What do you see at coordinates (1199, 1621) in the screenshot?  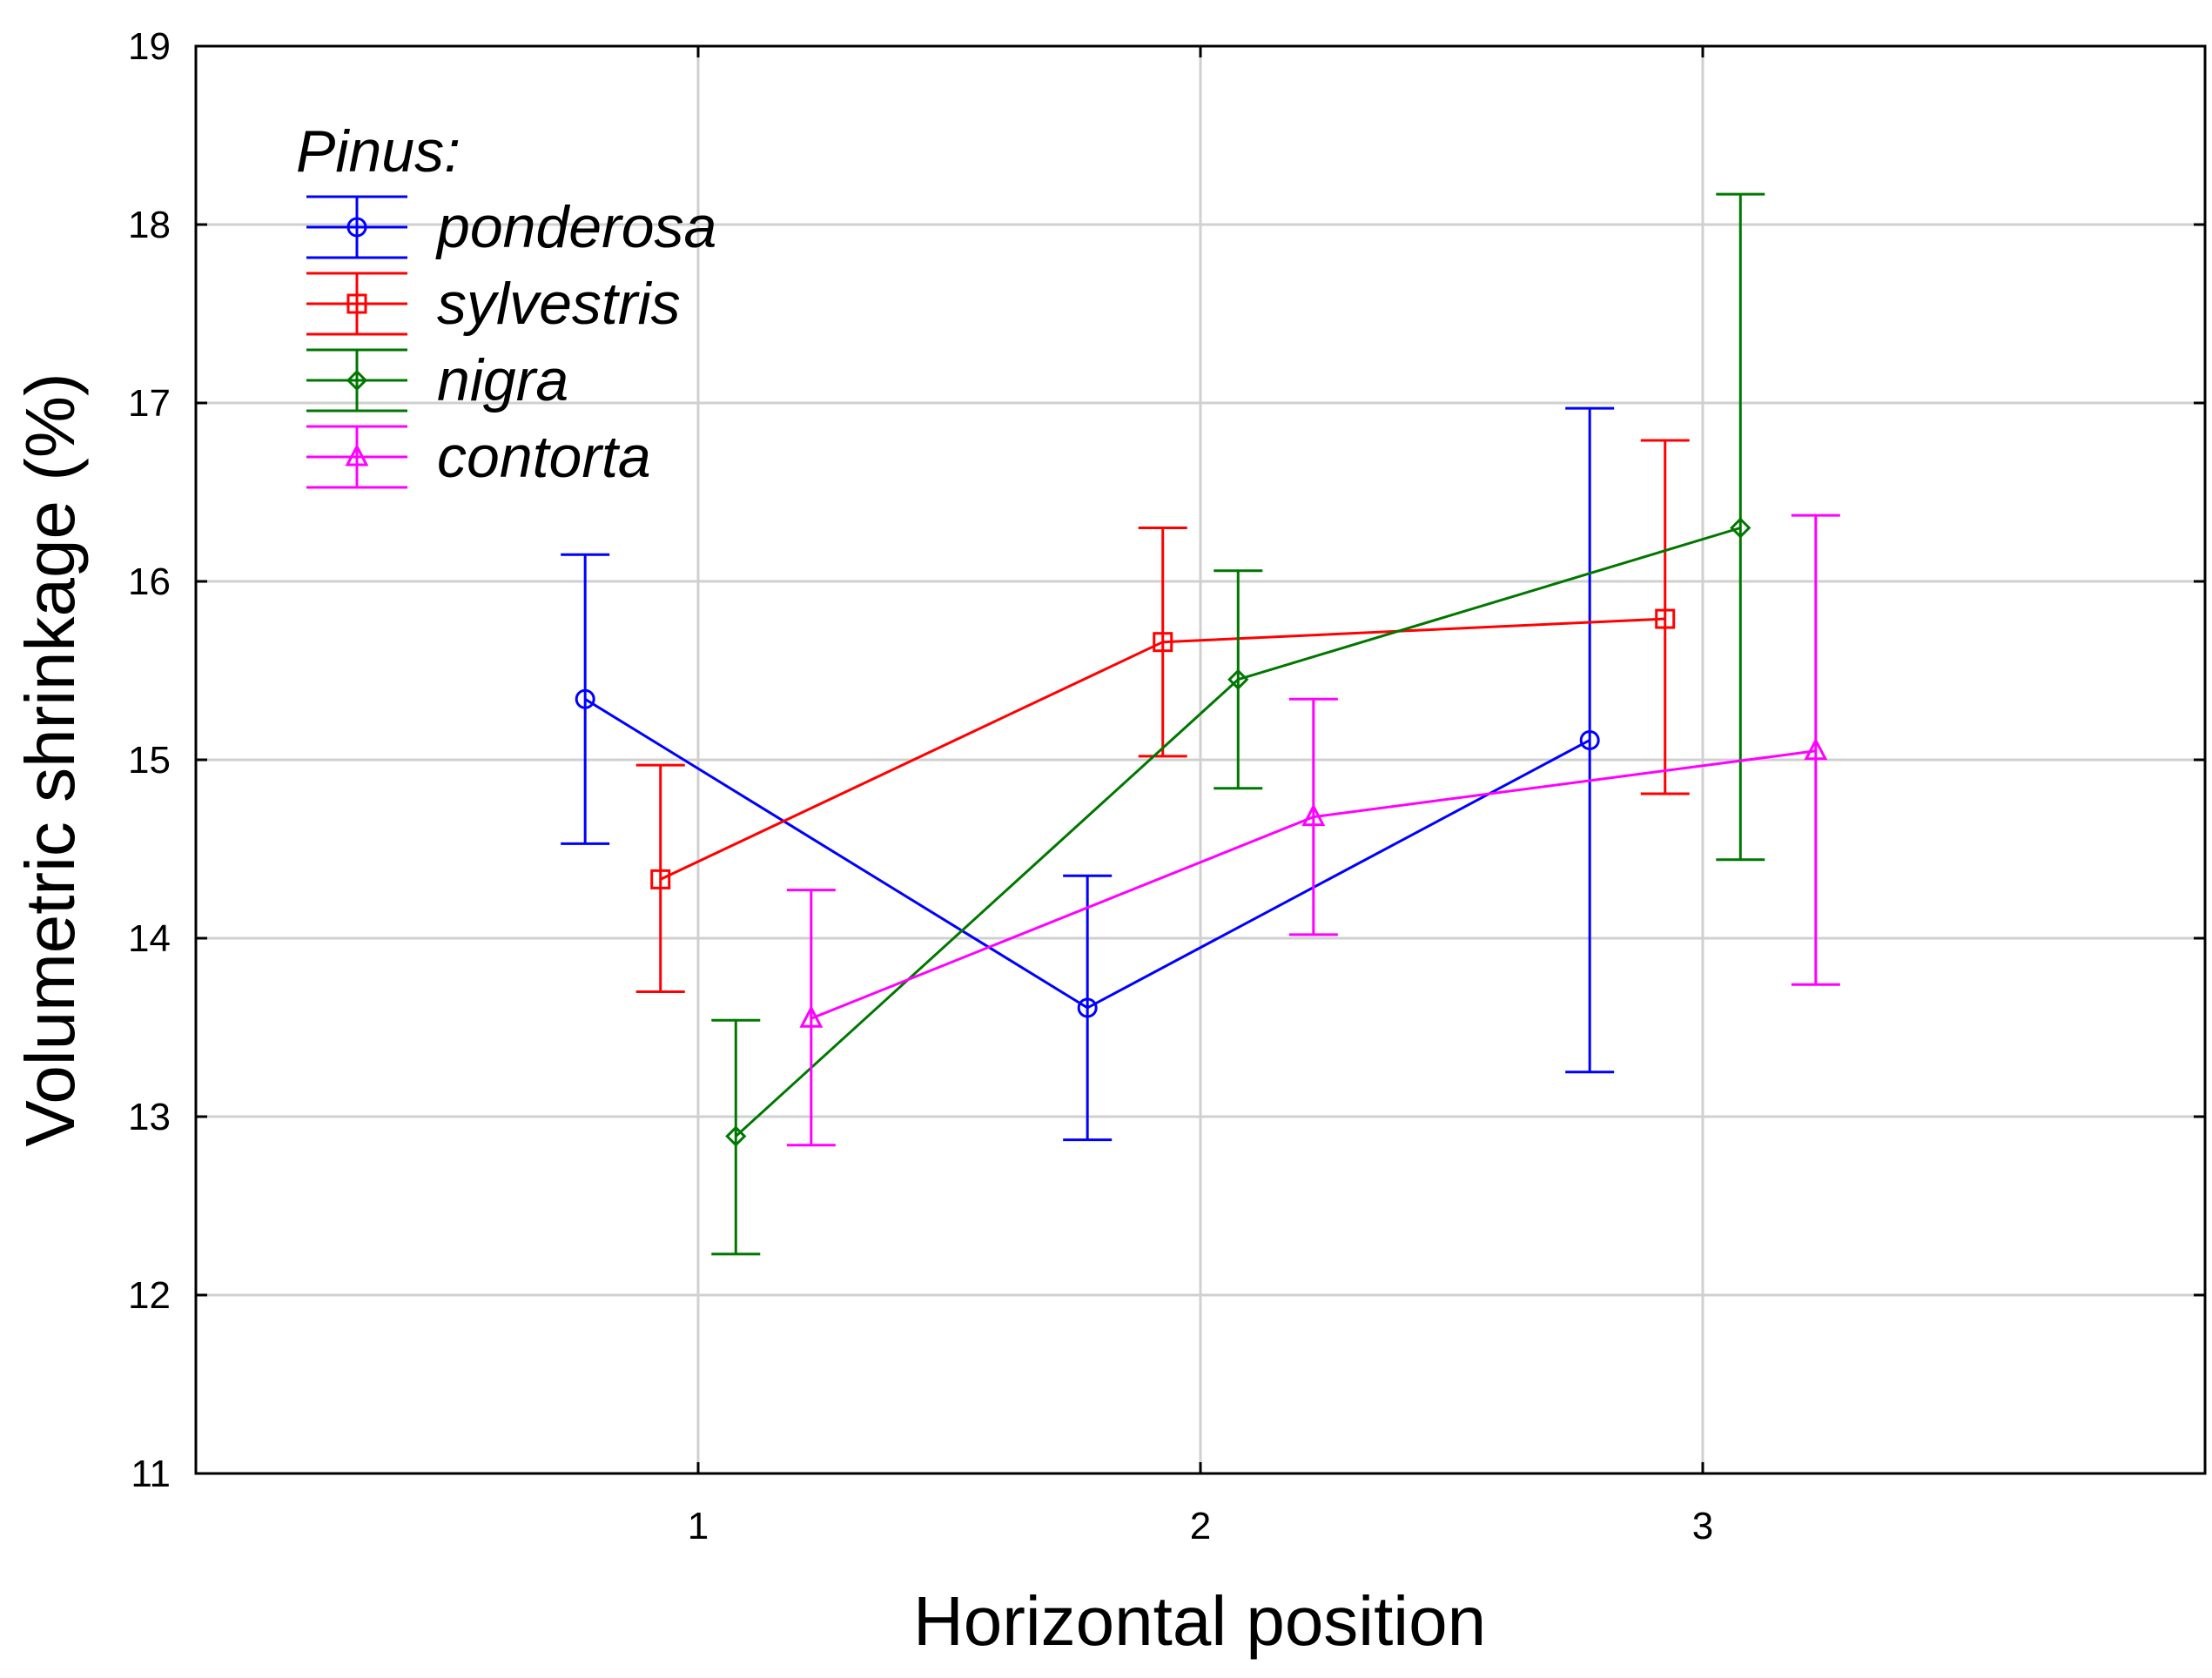 I see `x-axis-title: Horizontal position` at bounding box center [1199, 1621].